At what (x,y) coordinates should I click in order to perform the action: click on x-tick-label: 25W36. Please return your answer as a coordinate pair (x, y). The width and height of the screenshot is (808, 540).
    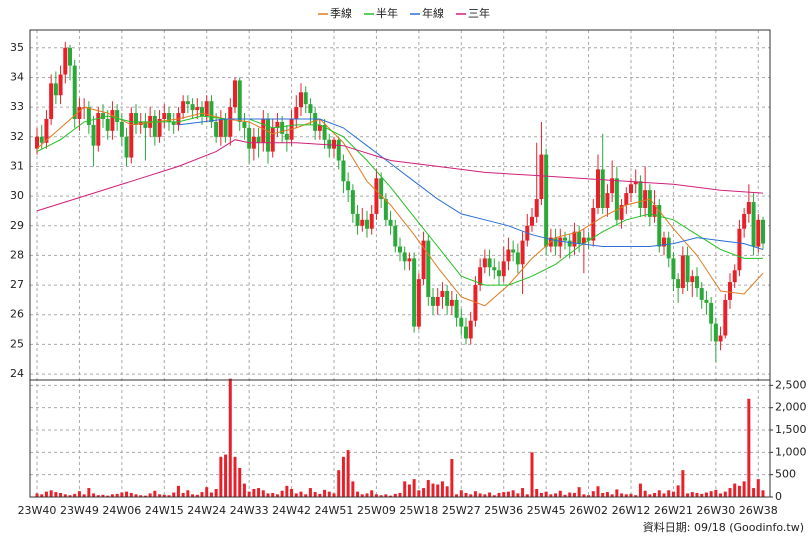
    Looking at the image, I should click on (503, 510).